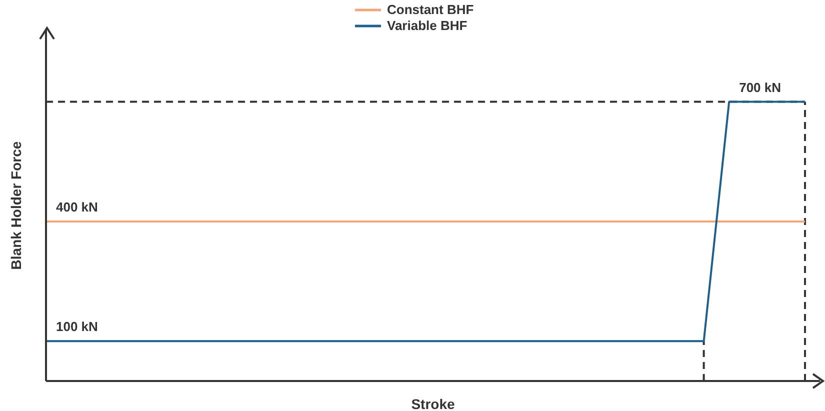 This screenshot has height=411, width=825. What do you see at coordinates (433, 403) in the screenshot?
I see `x-axis-title: Stroke` at bounding box center [433, 403].